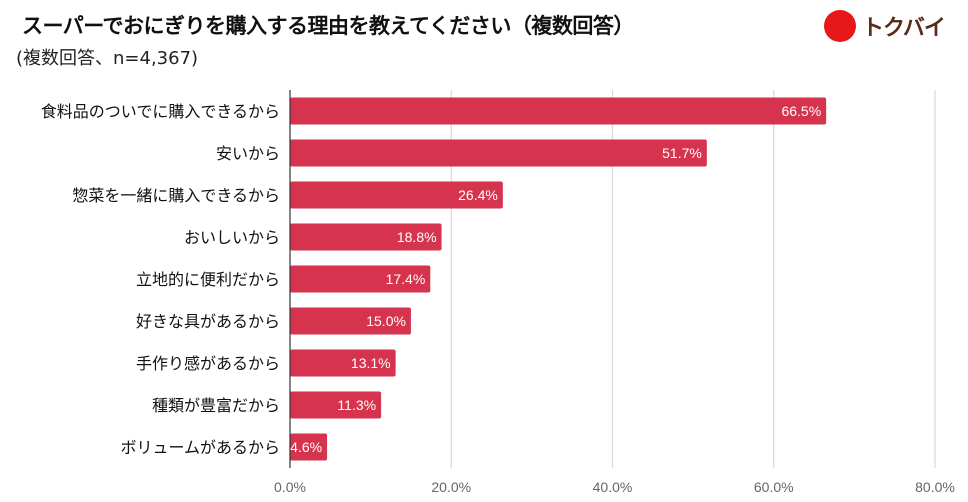 The image size is (968, 502). Describe the element at coordinates (417, 237) in the screenshot. I see `data-label: 18.8%` at that location.